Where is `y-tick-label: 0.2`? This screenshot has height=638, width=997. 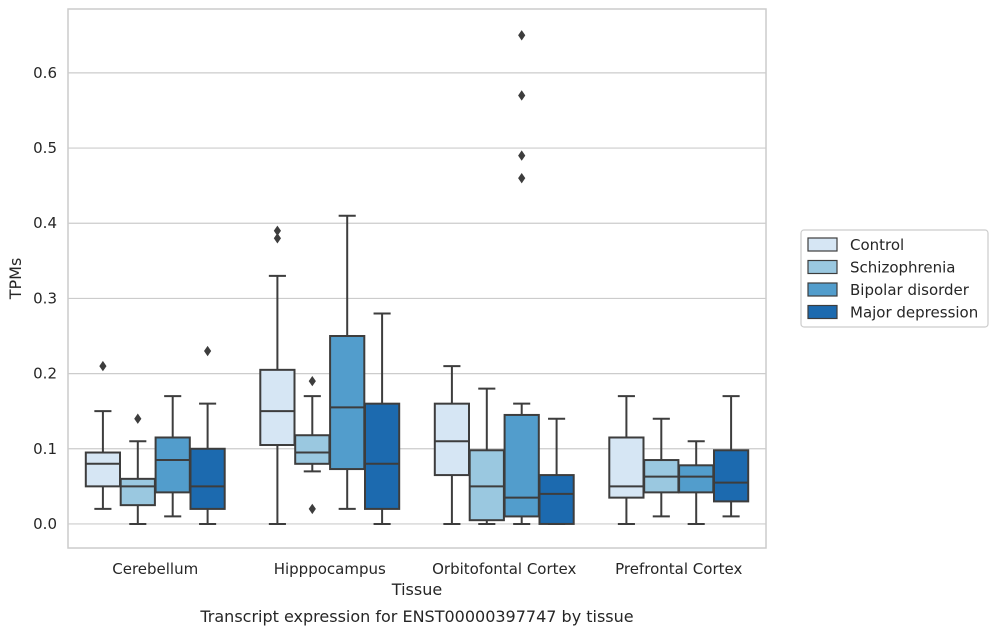
y-tick-label: 0.2 is located at coordinates (45, 374).